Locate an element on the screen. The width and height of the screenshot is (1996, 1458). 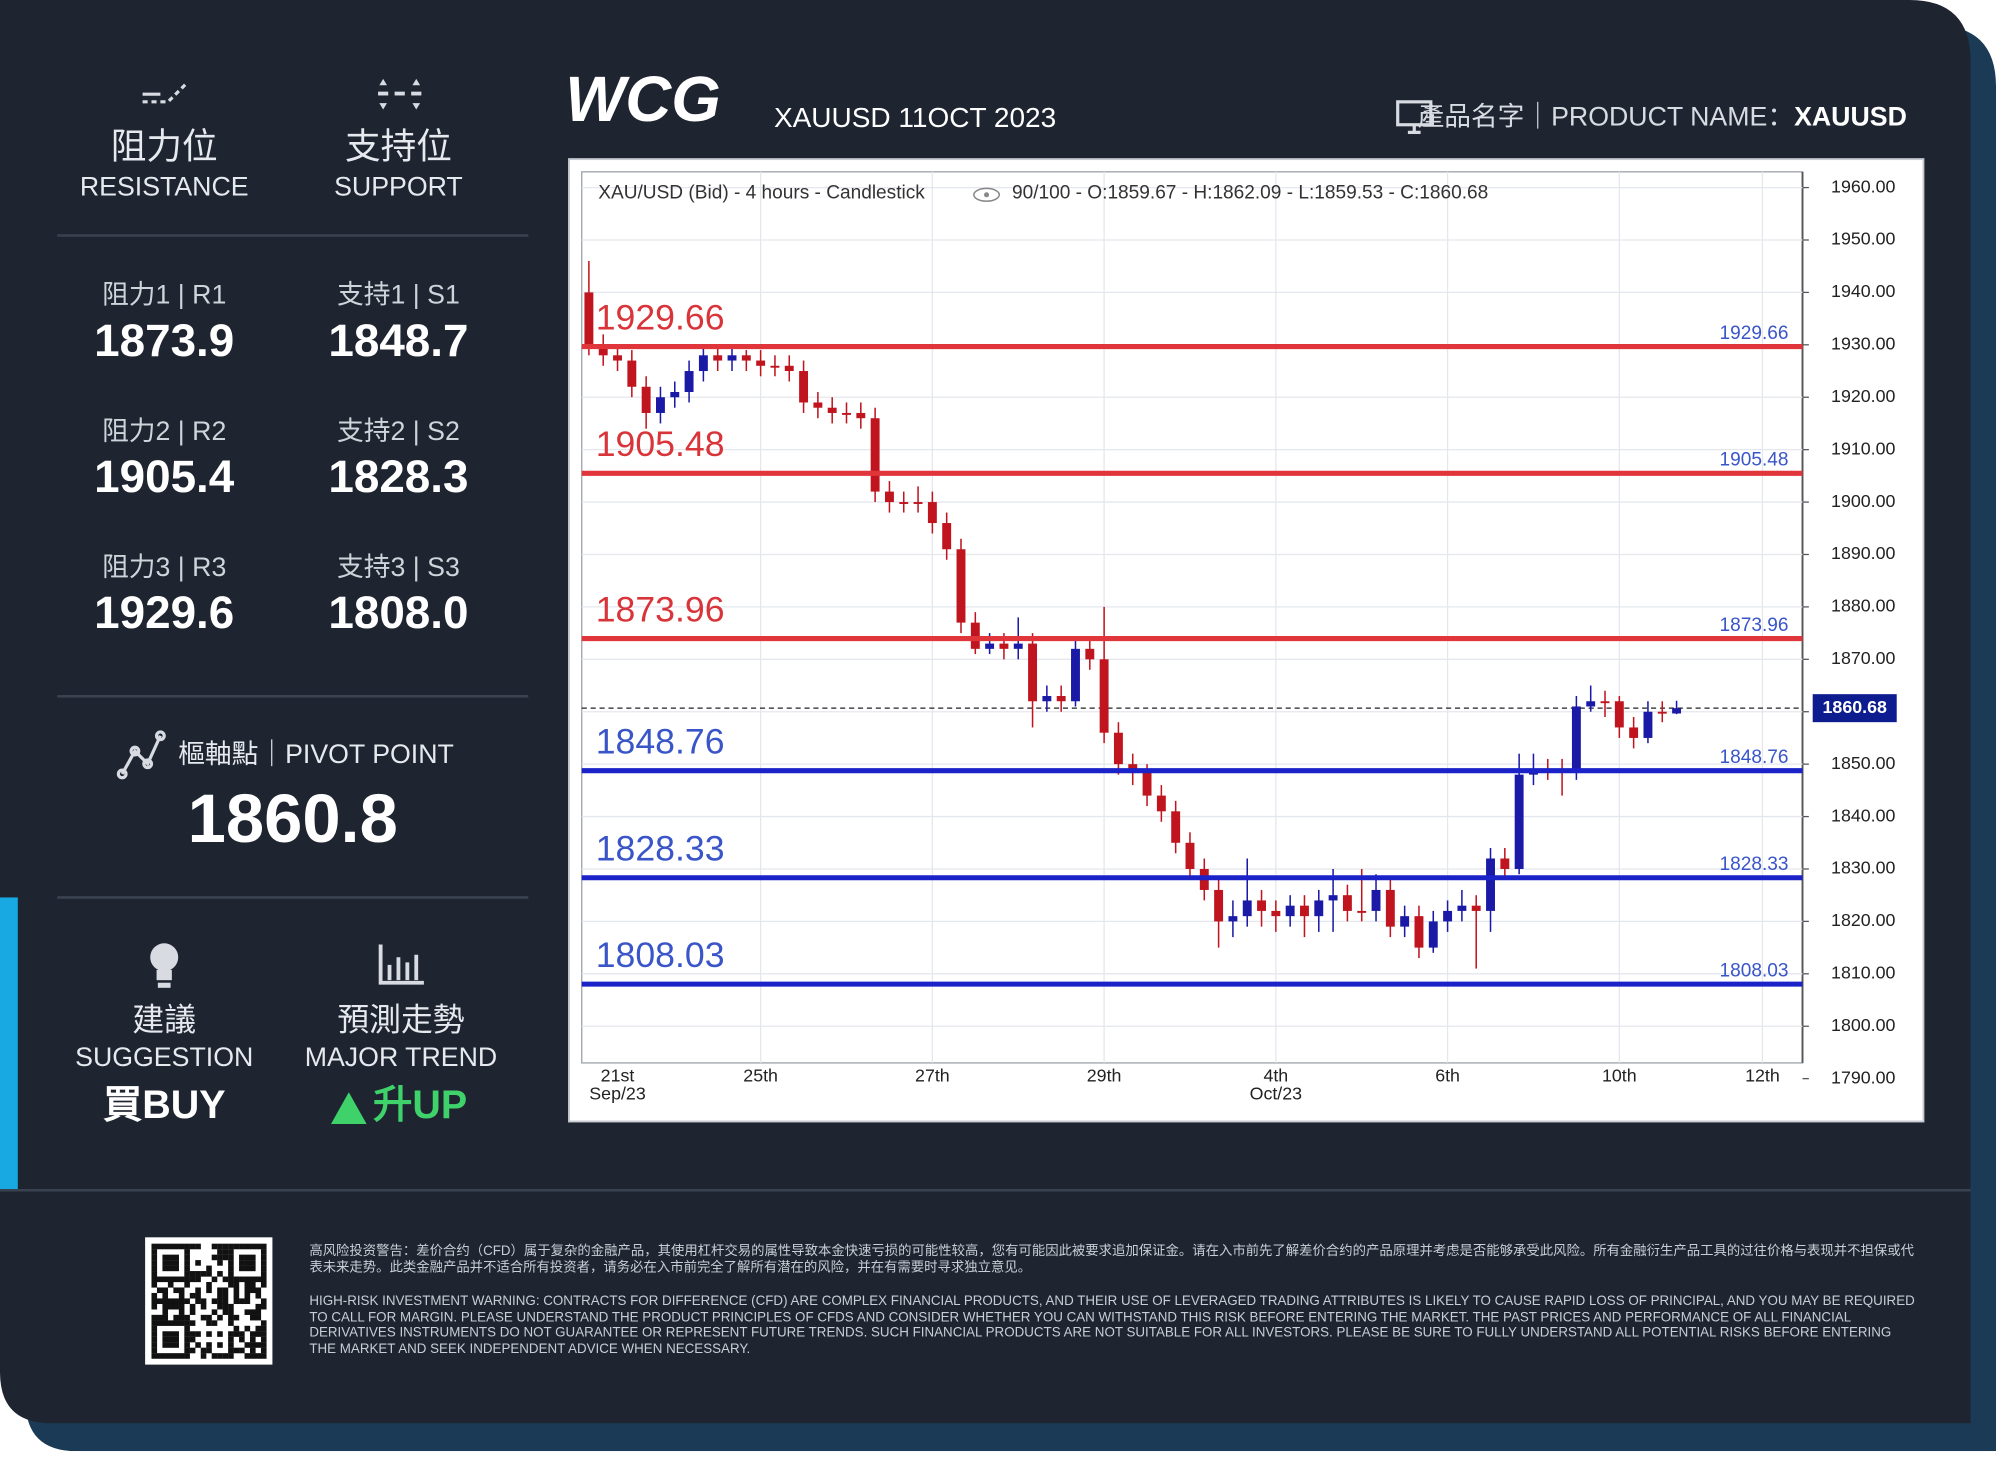
y-tick-label: 1830.00 is located at coordinates (1863, 868).